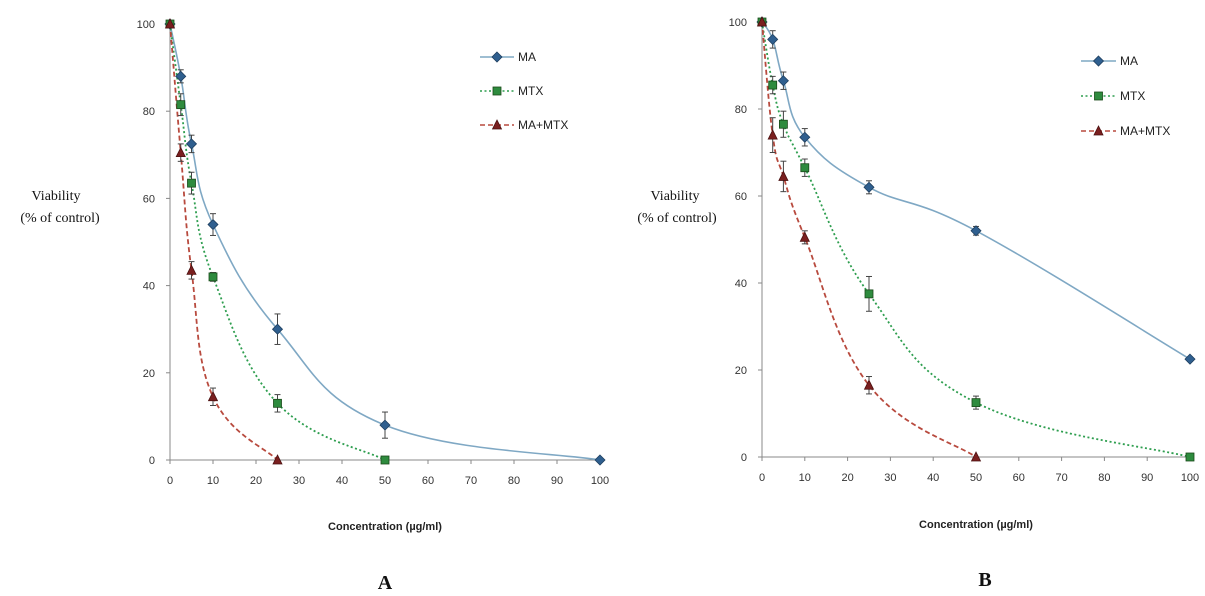  I want to click on chart-b-legend-mtx, so click(1098, 96).